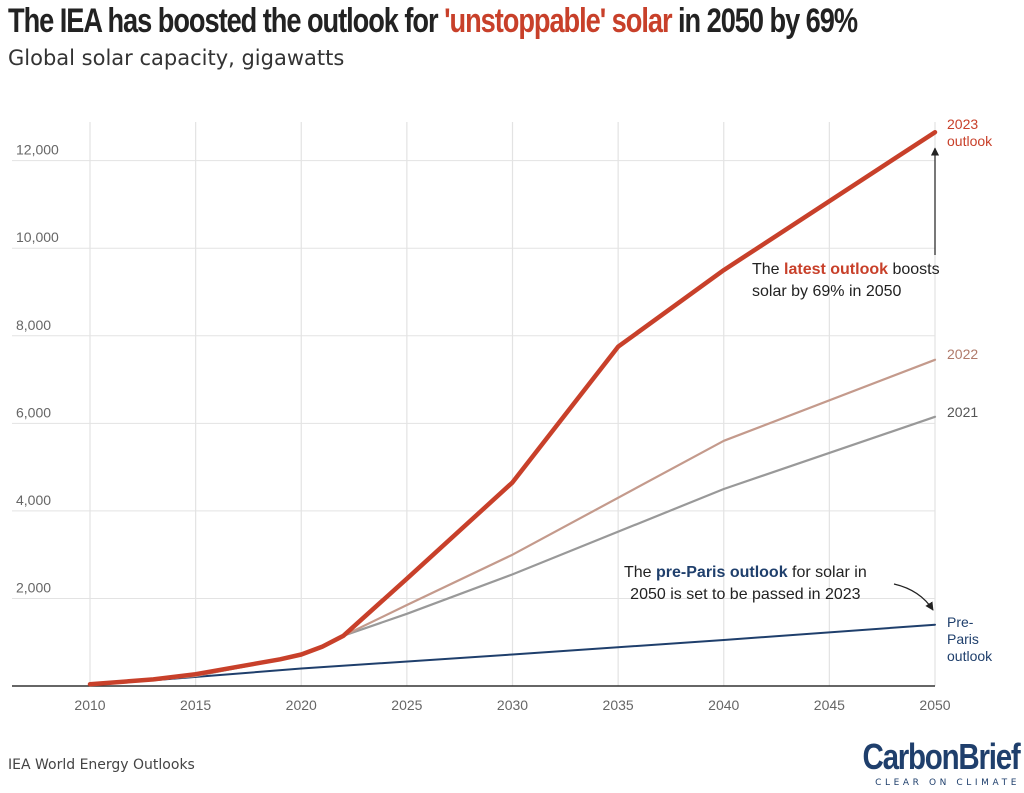 The image size is (1024, 793). I want to click on x-tick-label-2045: 2045, so click(829, 705).